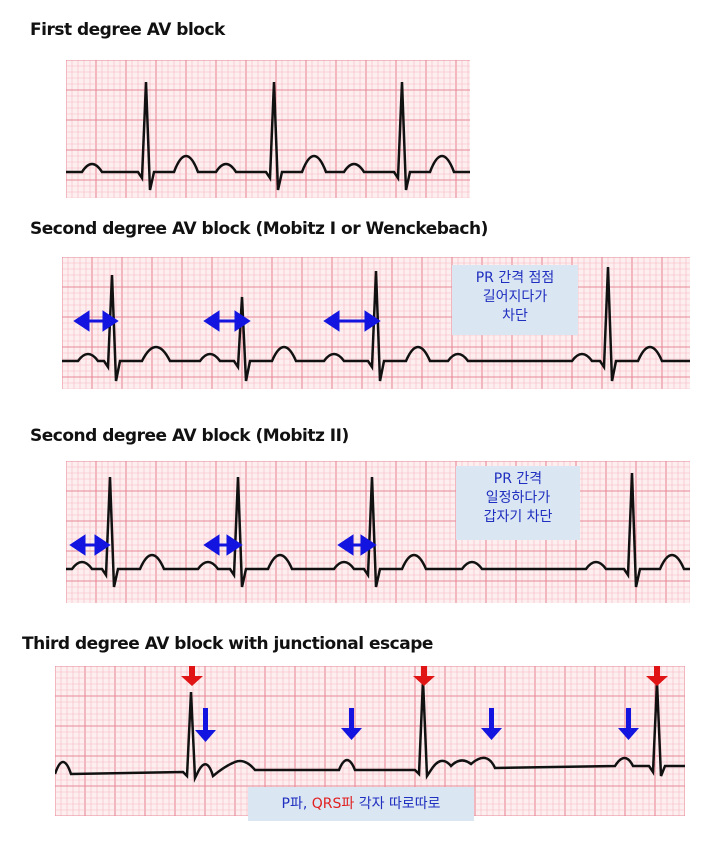  I want to click on panel-3-title: Second degree AV block (Mobitz II), so click(189, 436).